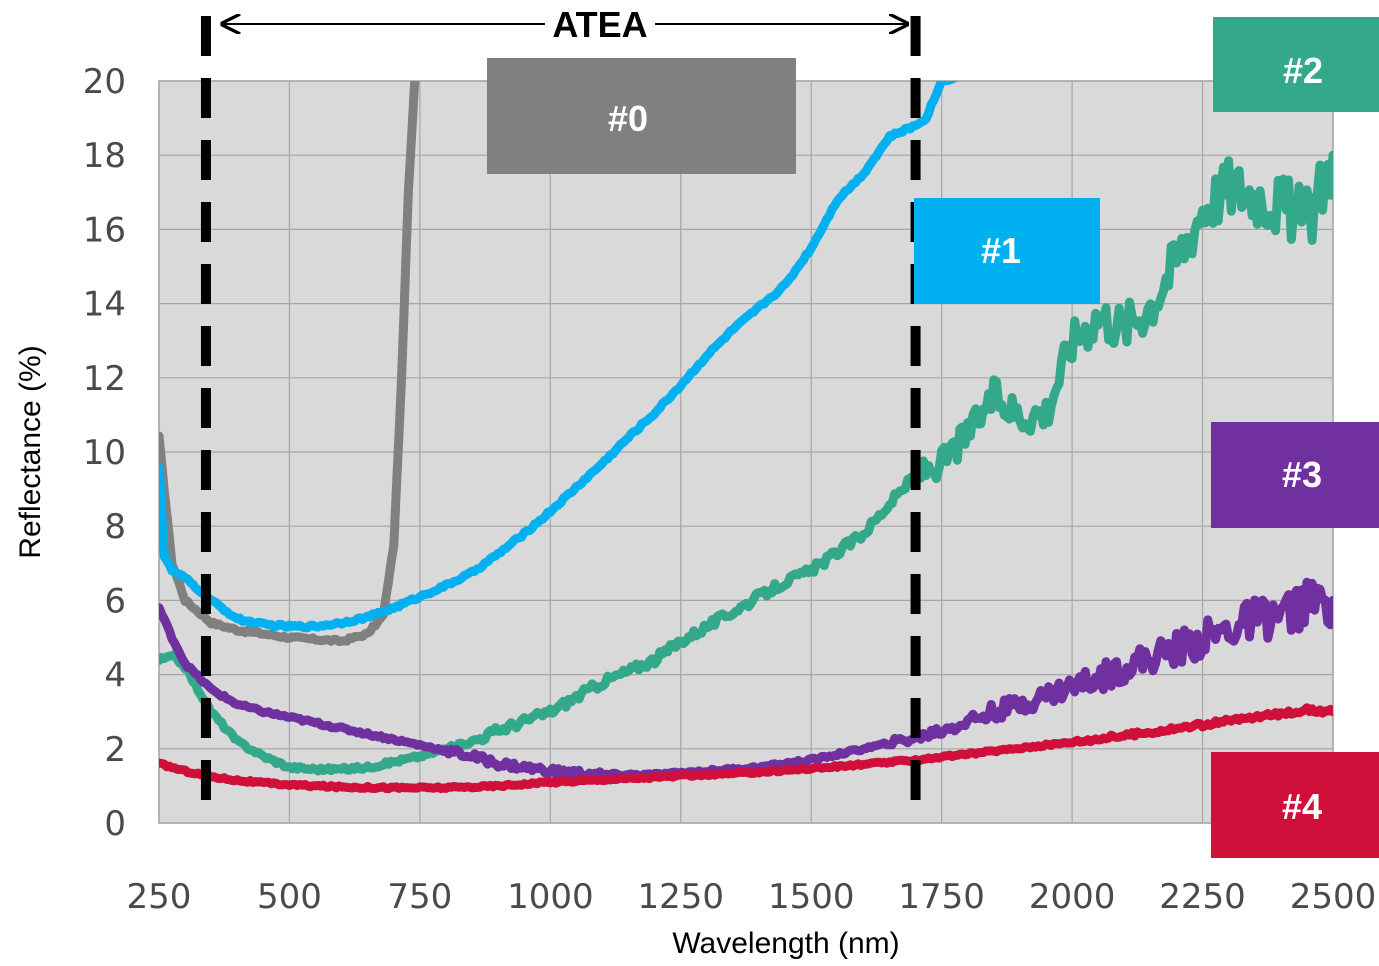  Describe the element at coordinates (628, 118) in the screenshot. I see `series-label-text-0: #0` at that location.